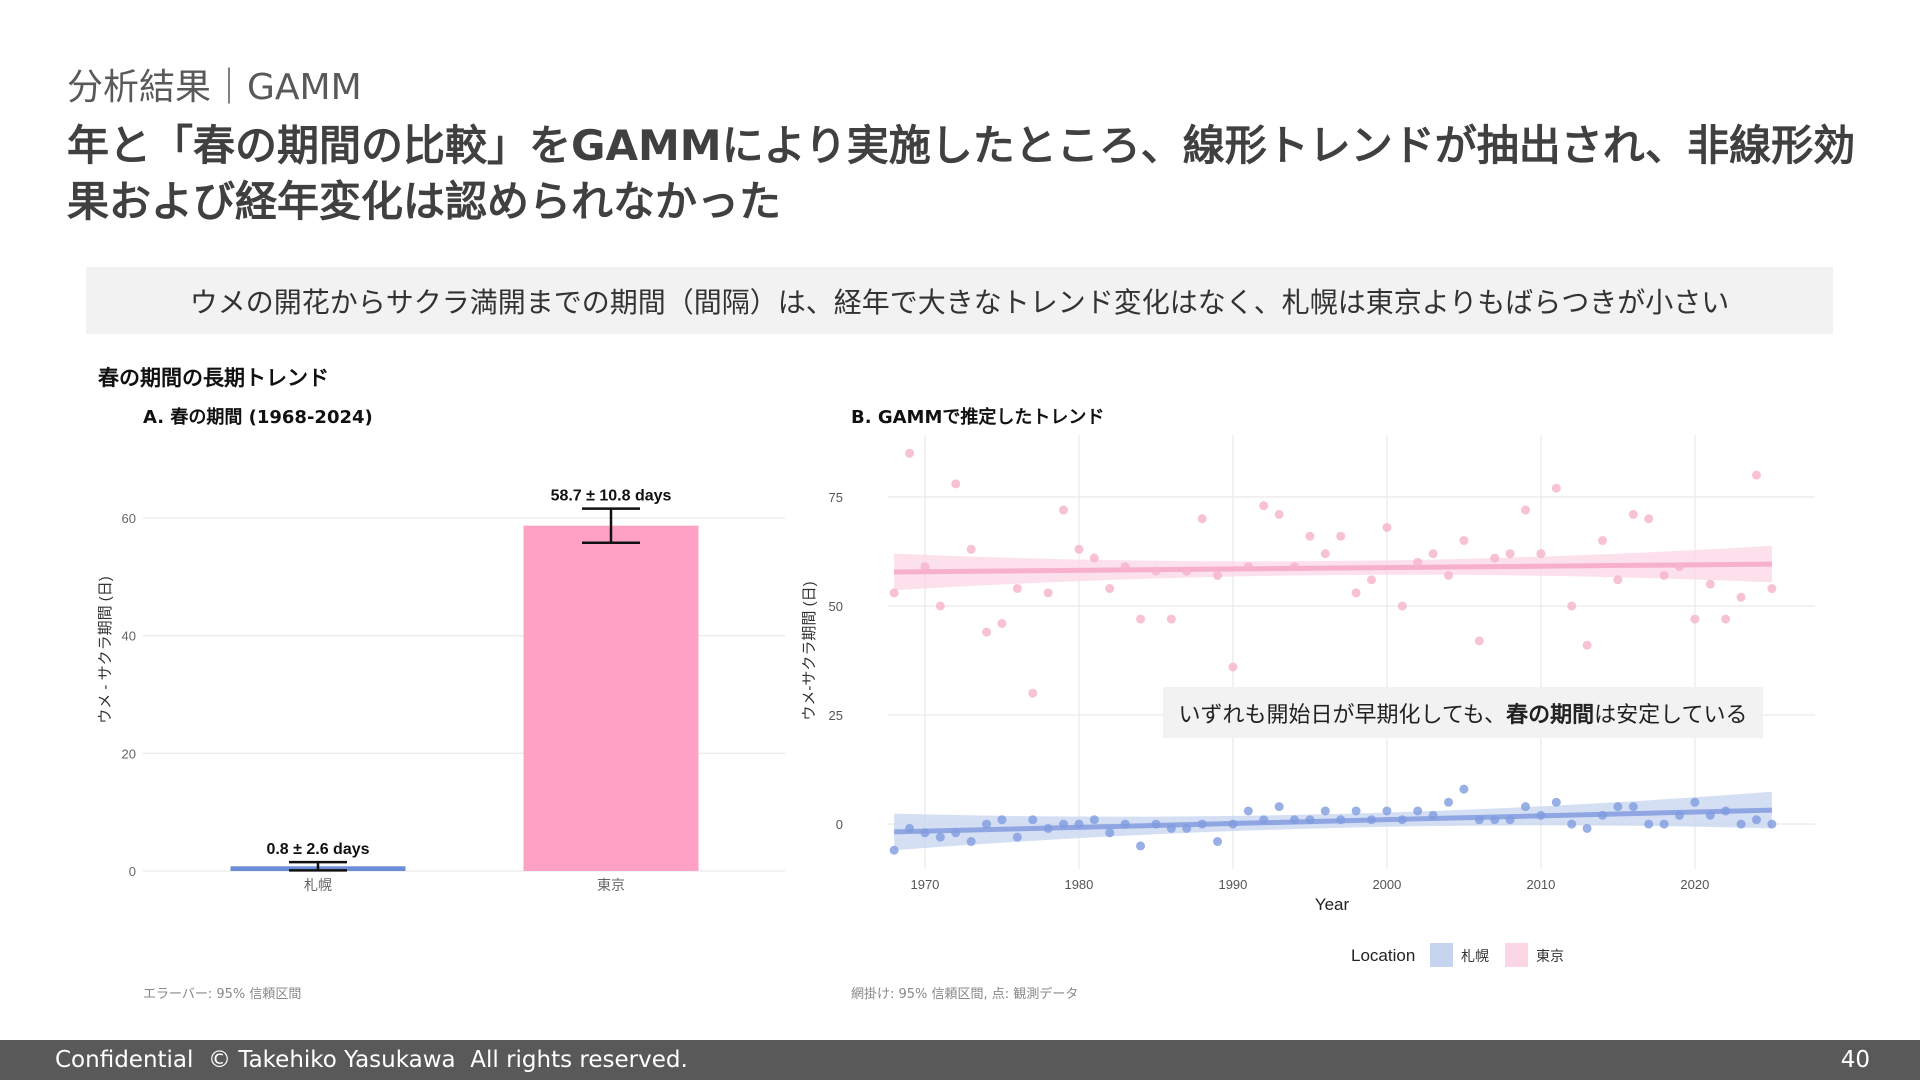 The image size is (1920, 1080). Describe the element at coordinates (978, 417) in the screenshot. I see `chart-b-title: B. GAMMで推定したトレンド` at that location.